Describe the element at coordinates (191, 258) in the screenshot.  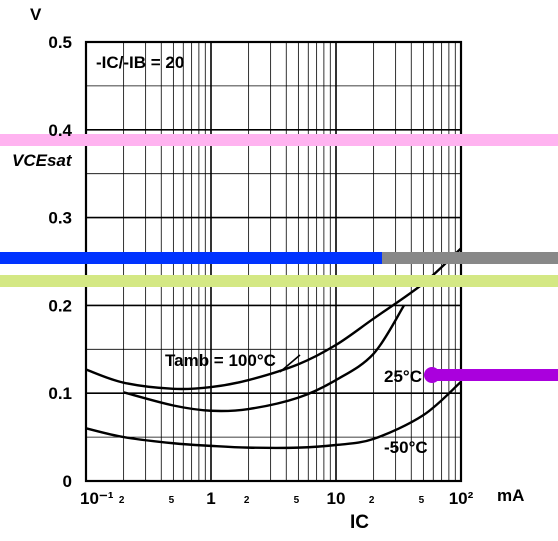
I see `blue-band` at that location.